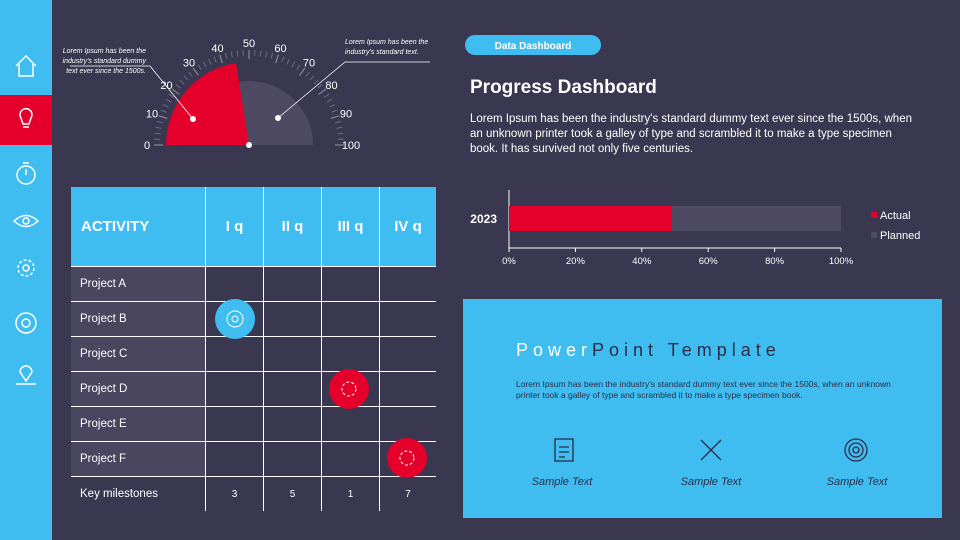 This screenshot has height=540, width=960. What do you see at coordinates (775, 261) in the screenshot?
I see `x-tick-label: 80%` at bounding box center [775, 261].